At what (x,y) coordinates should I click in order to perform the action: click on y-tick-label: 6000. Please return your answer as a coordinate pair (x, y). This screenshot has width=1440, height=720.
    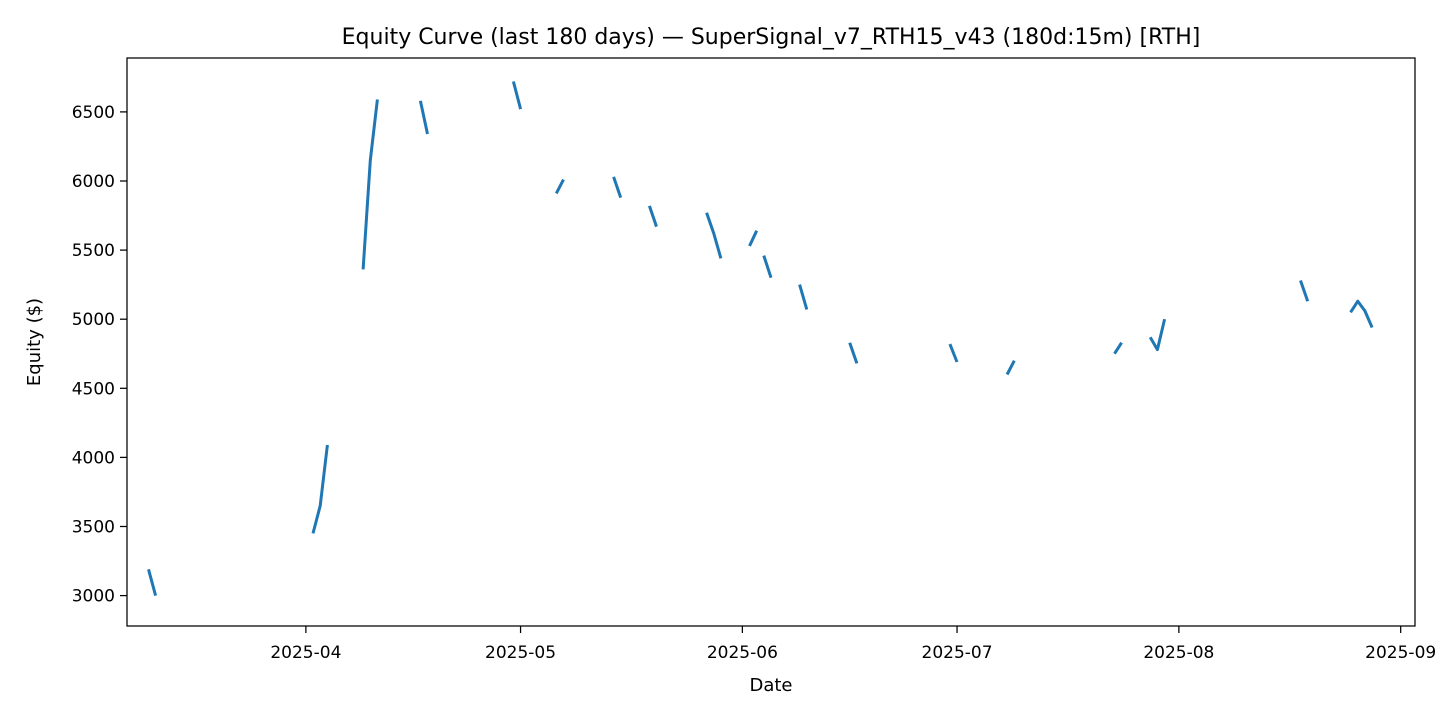
    Looking at the image, I should click on (93, 182).